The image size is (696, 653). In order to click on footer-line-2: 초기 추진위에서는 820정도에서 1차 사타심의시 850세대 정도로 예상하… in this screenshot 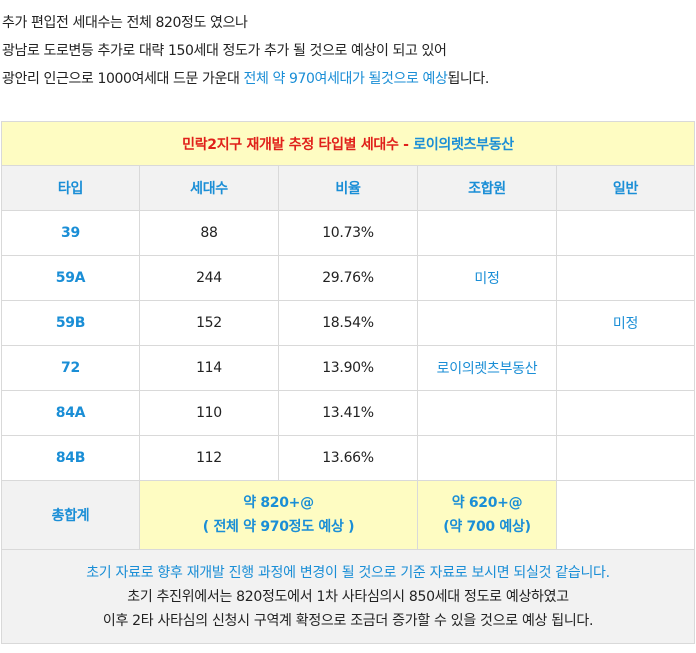, I will do `click(348, 596)`.